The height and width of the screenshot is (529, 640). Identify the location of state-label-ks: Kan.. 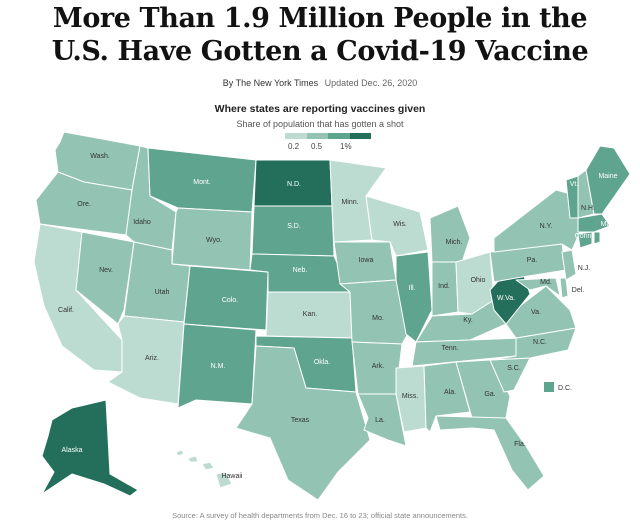
(310, 314).